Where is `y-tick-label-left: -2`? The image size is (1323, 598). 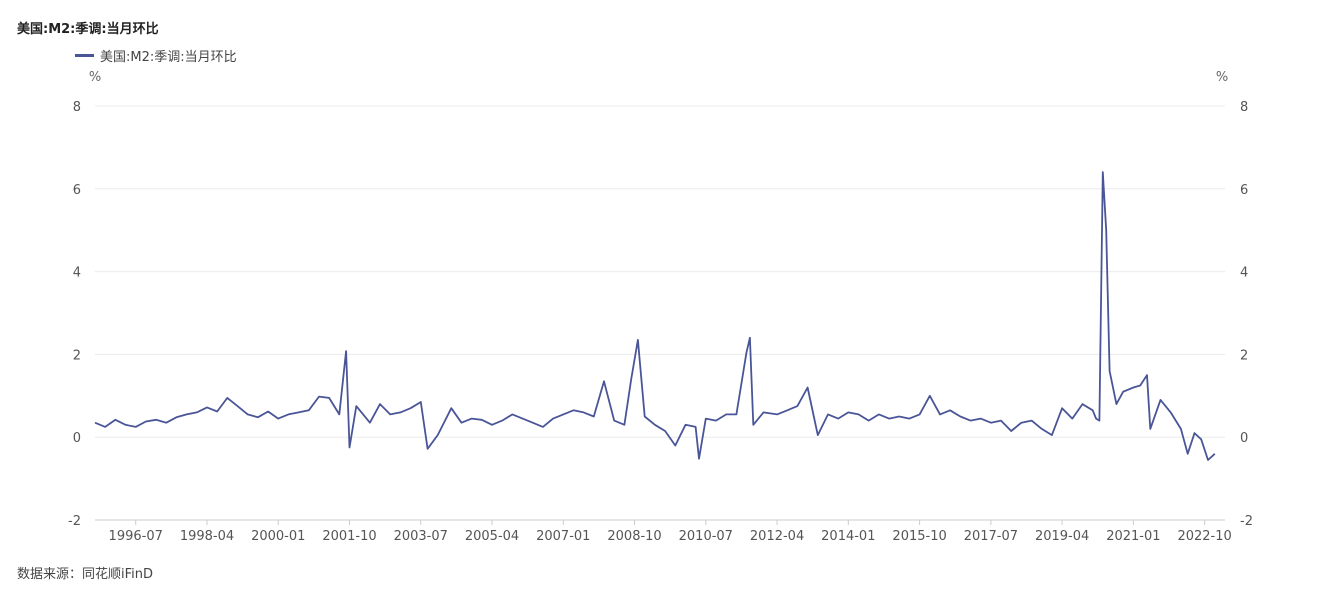
y-tick-label-left: -2 is located at coordinates (74, 521).